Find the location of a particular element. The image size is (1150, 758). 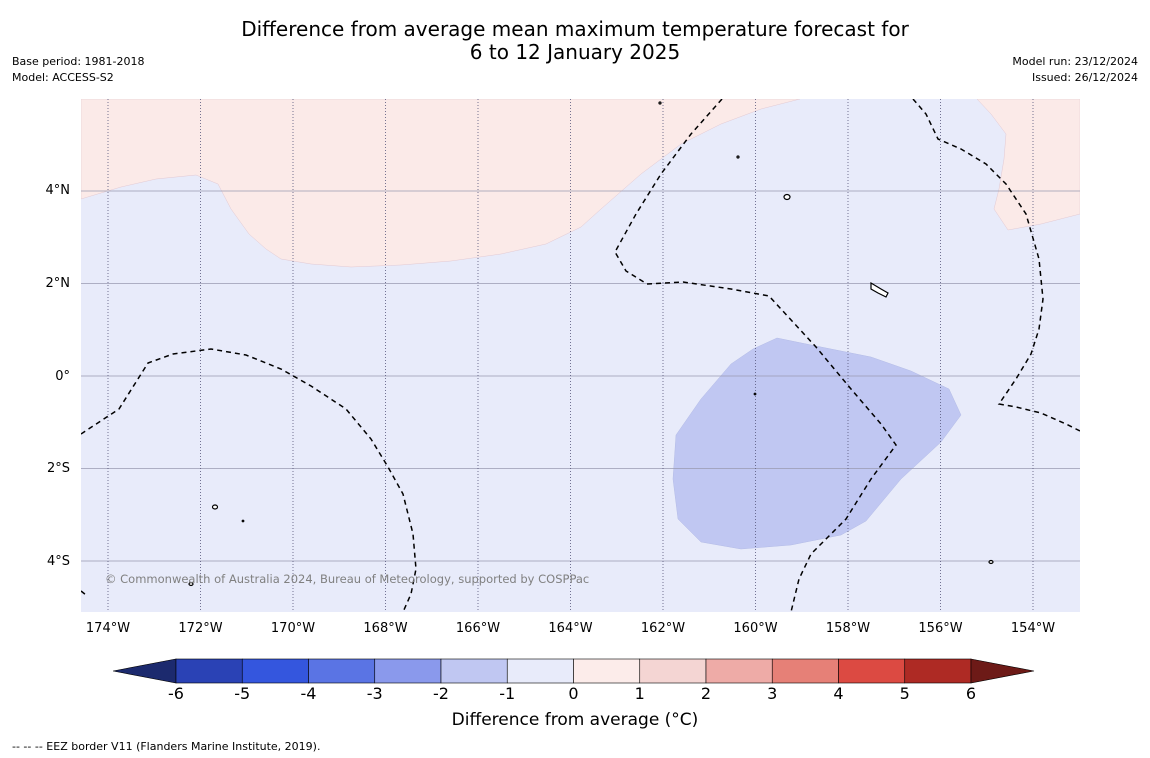

lon-label-162w: 162°W is located at coordinates (663, 628).